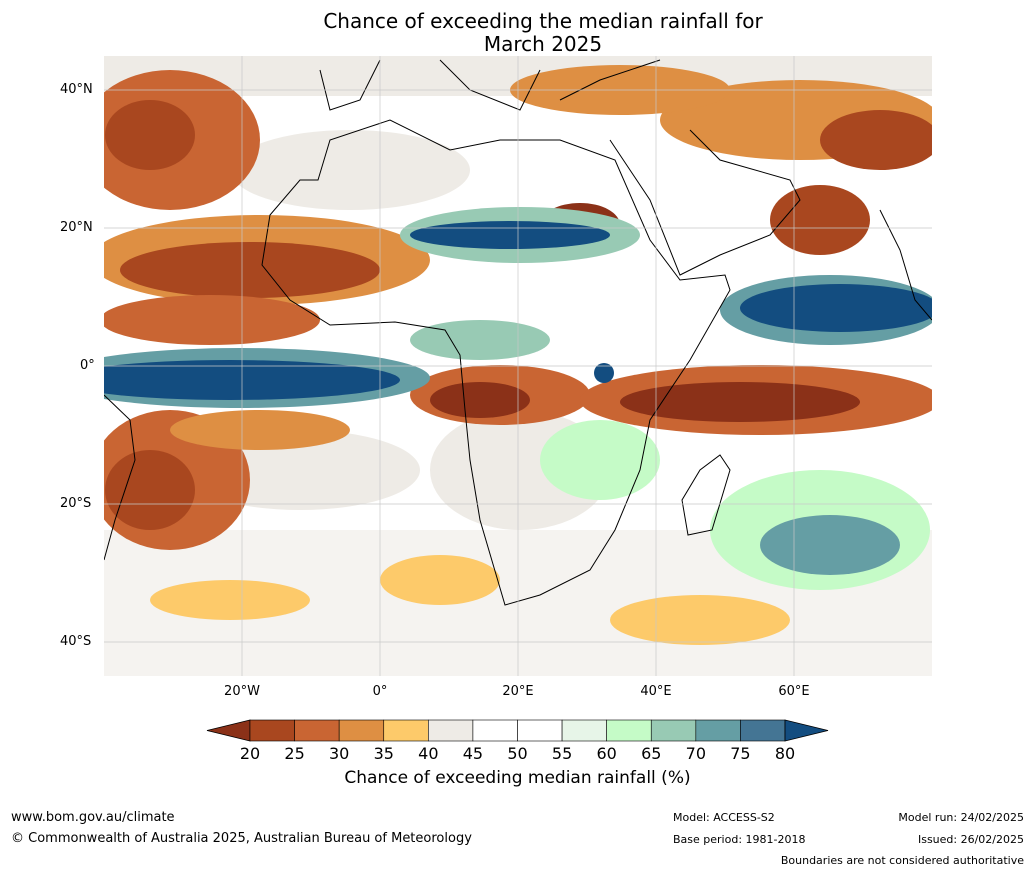  Describe the element at coordinates (562, 753) in the screenshot. I see `colorbar-tick-label: 55` at that location.